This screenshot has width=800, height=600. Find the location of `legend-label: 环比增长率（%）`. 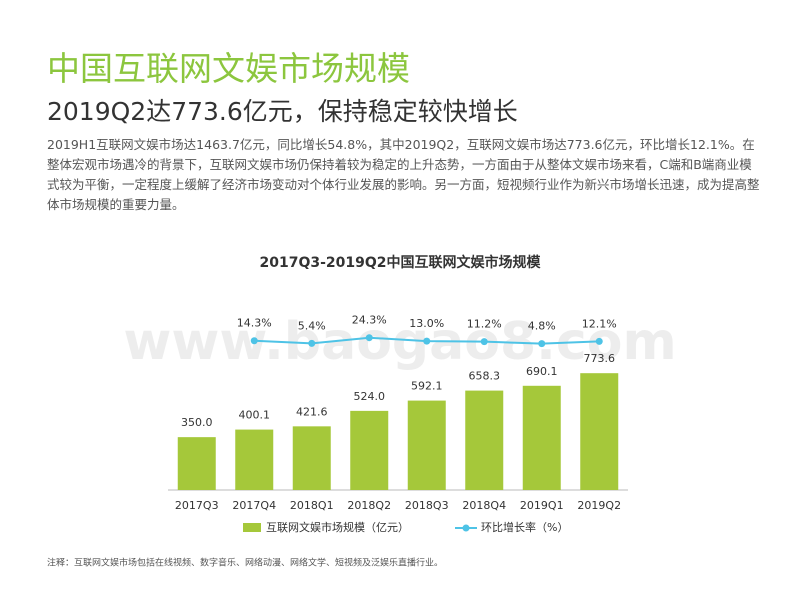

legend-label: 环比增长率（%） is located at coordinates (524, 527).